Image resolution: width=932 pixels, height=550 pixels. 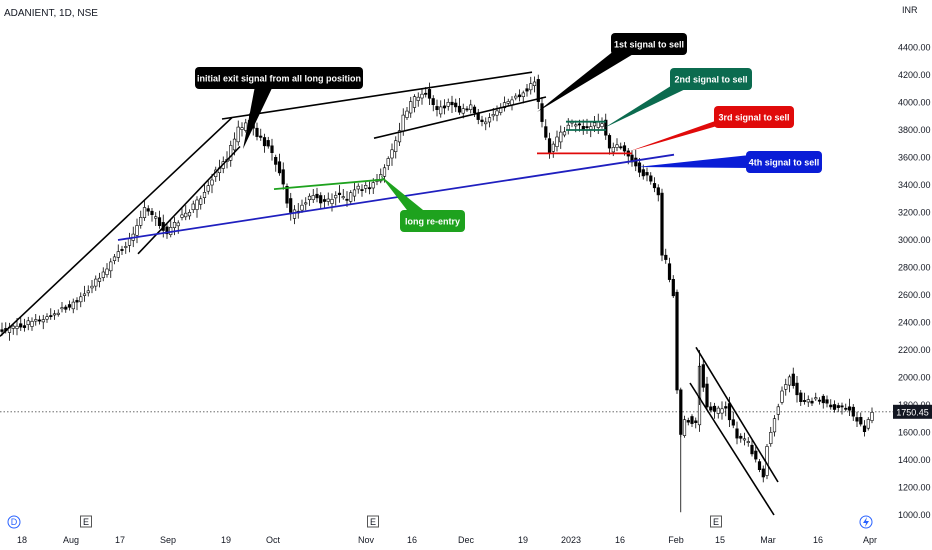 What do you see at coordinates (120, 540) in the screenshot?
I see `x-tick-label: 17` at bounding box center [120, 540].